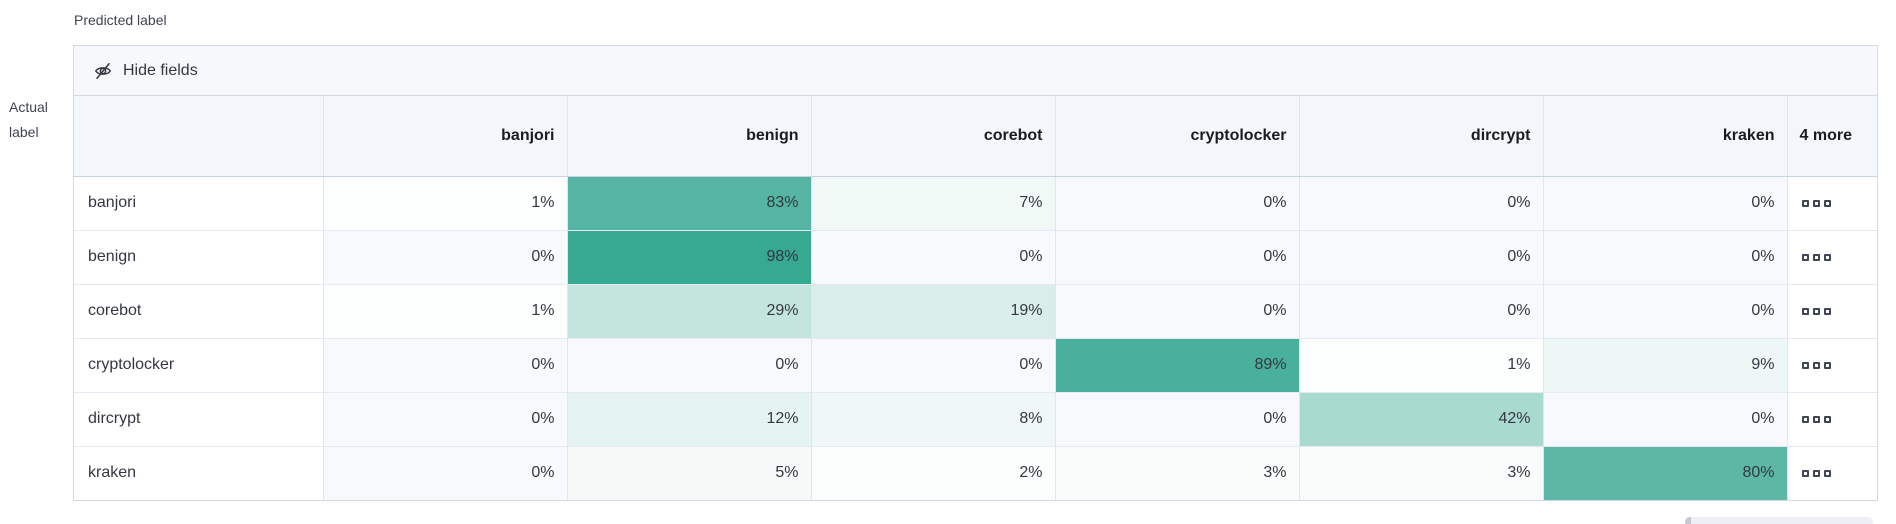  Describe the element at coordinates (1420, 203) in the screenshot. I see `matrix-cell-banjori-dircrypt: 0%` at that location.